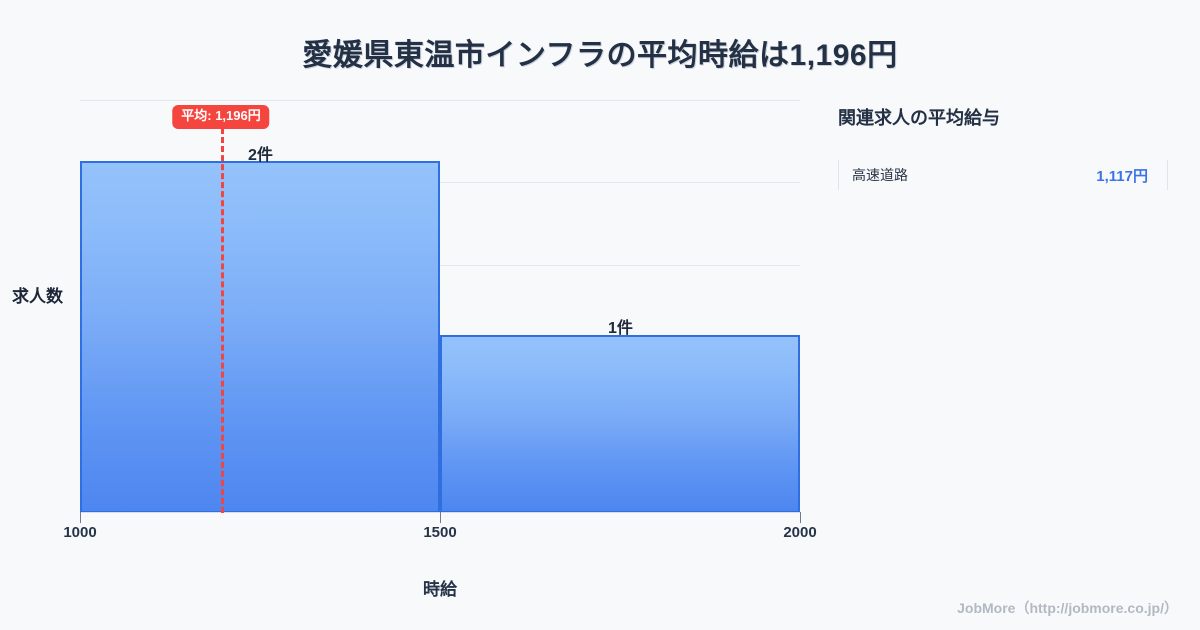 The height and width of the screenshot is (630, 1200). I want to click on site-credit: JobMore（http://jobmore.co.jp/）, so click(1067, 608).